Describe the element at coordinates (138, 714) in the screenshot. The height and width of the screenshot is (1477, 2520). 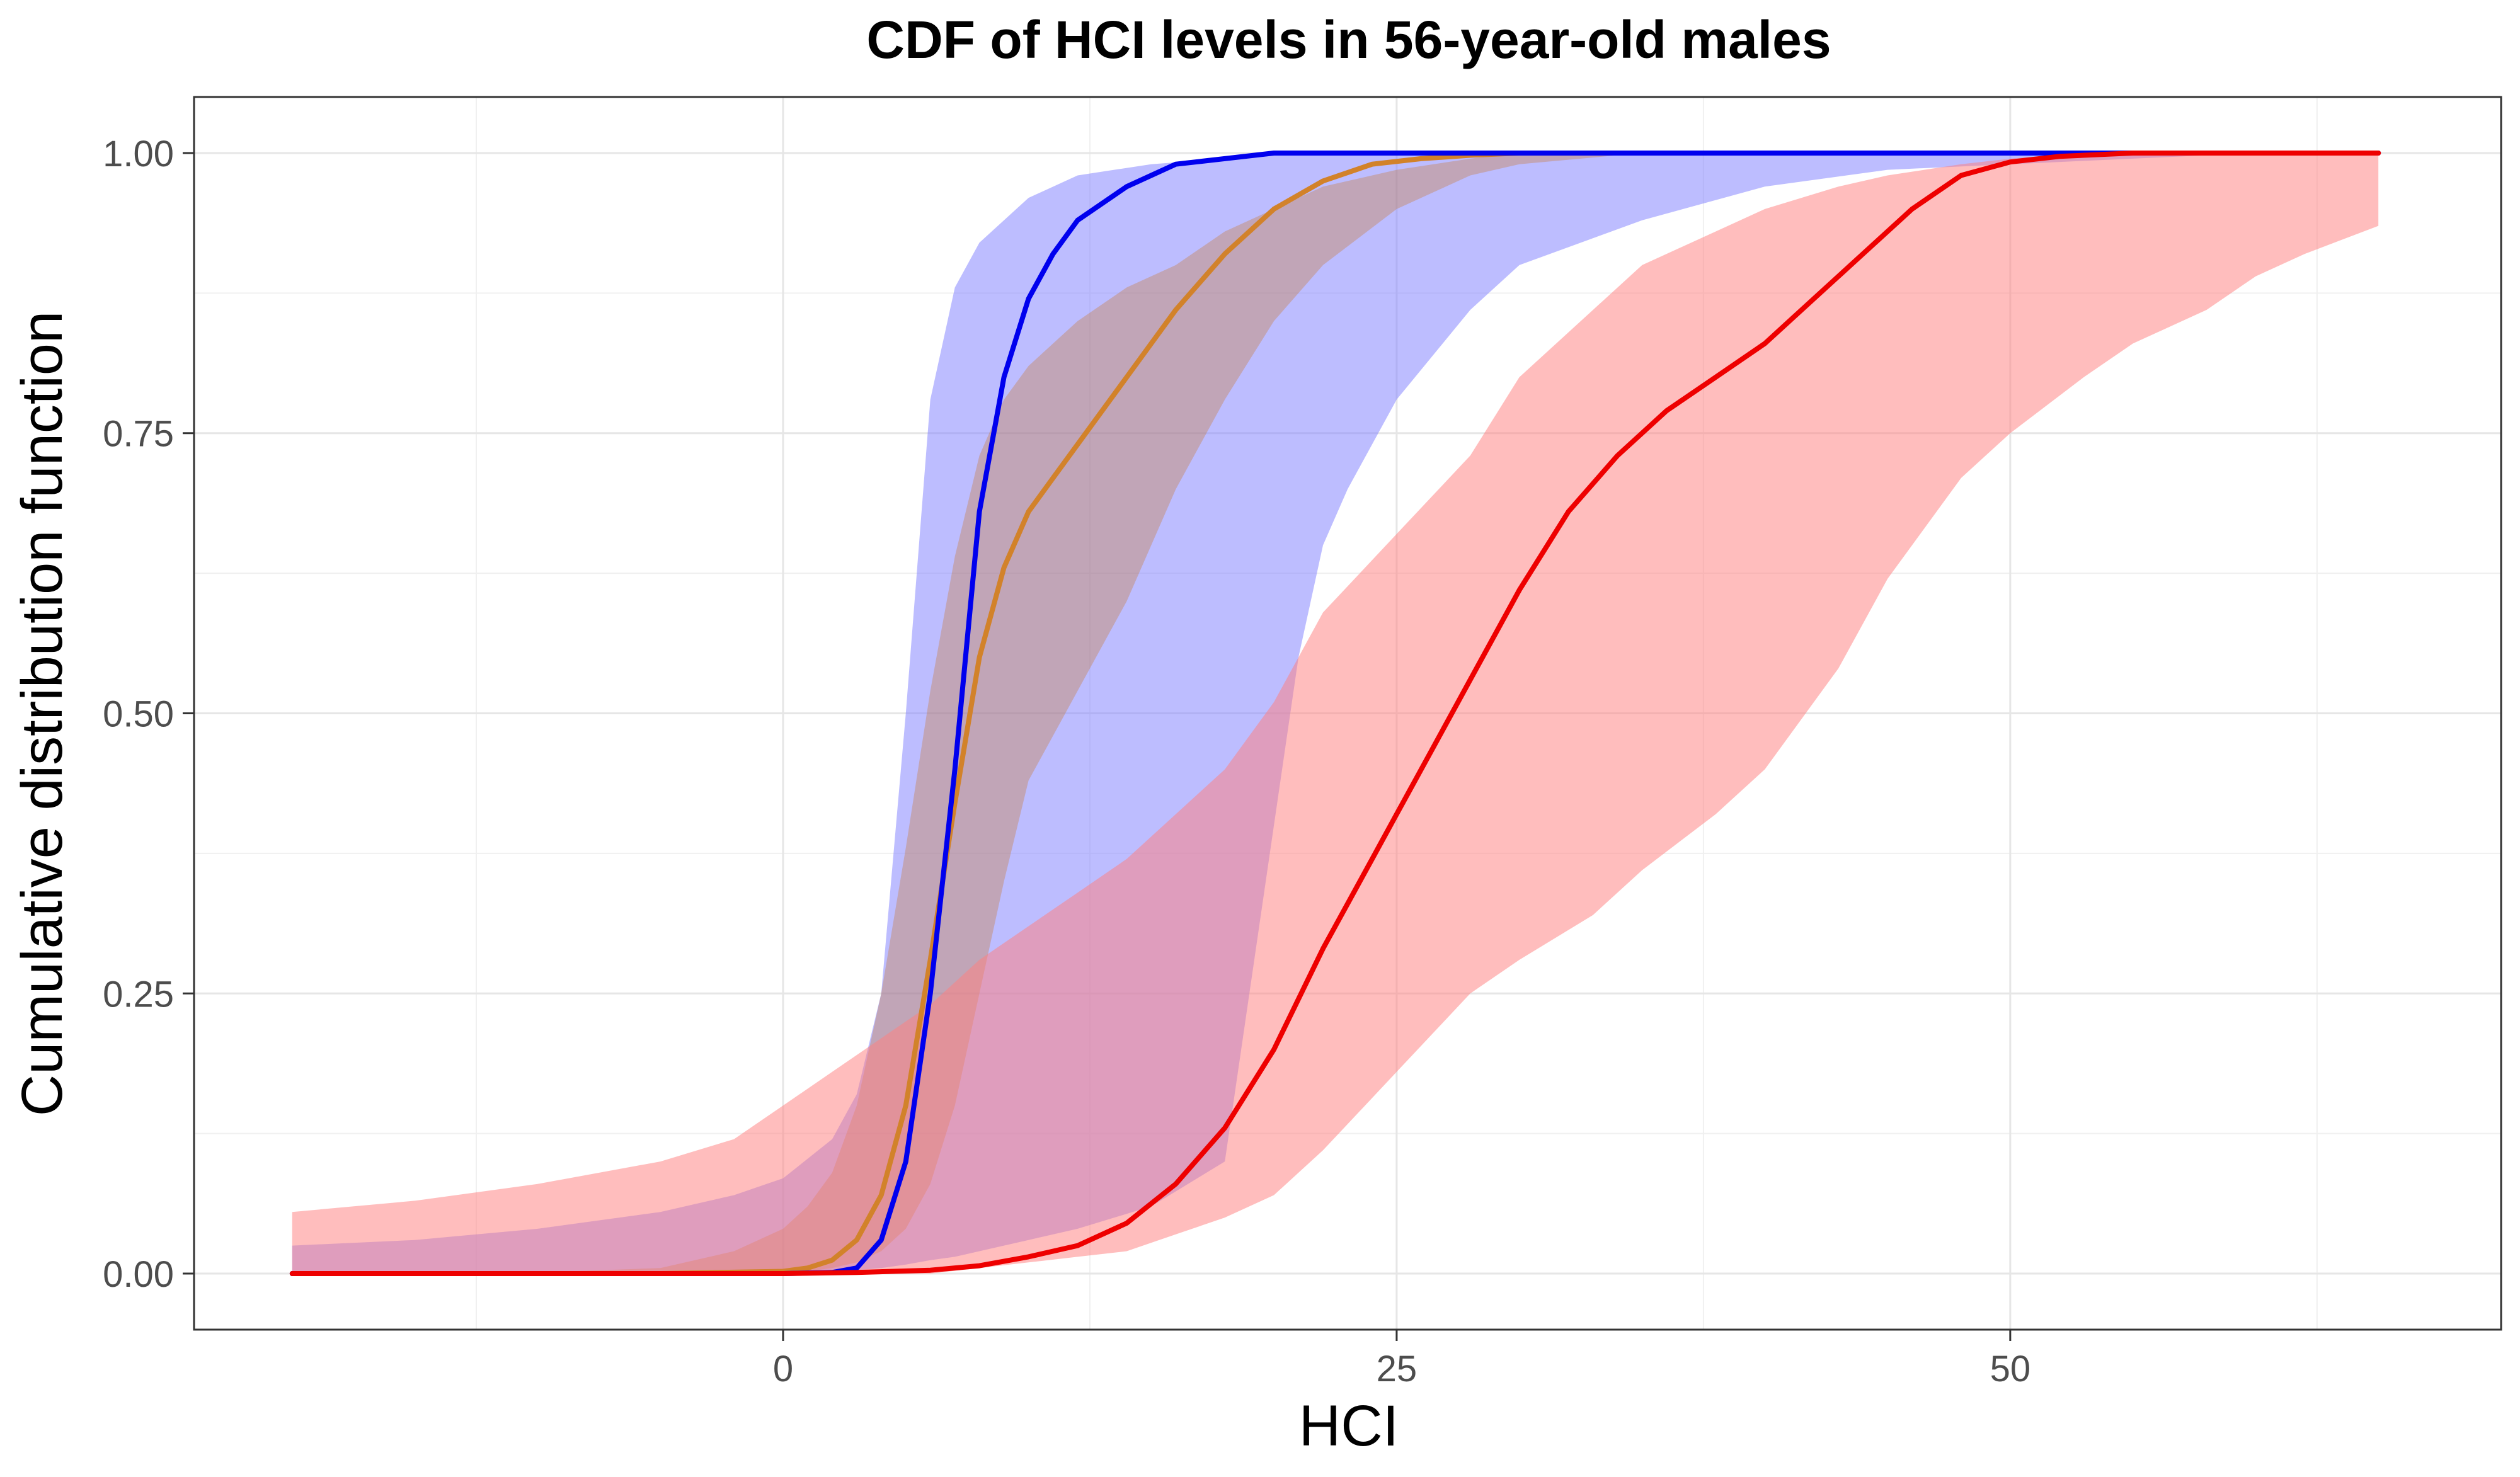
I see `y-tick-label: 0.50` at that location.